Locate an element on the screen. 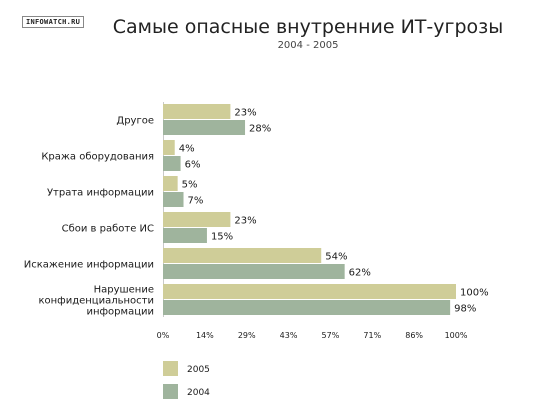 The width and height of the screenshot is (542, 415). value-label-2004-0: 28% is located at coordinates (260, 129).